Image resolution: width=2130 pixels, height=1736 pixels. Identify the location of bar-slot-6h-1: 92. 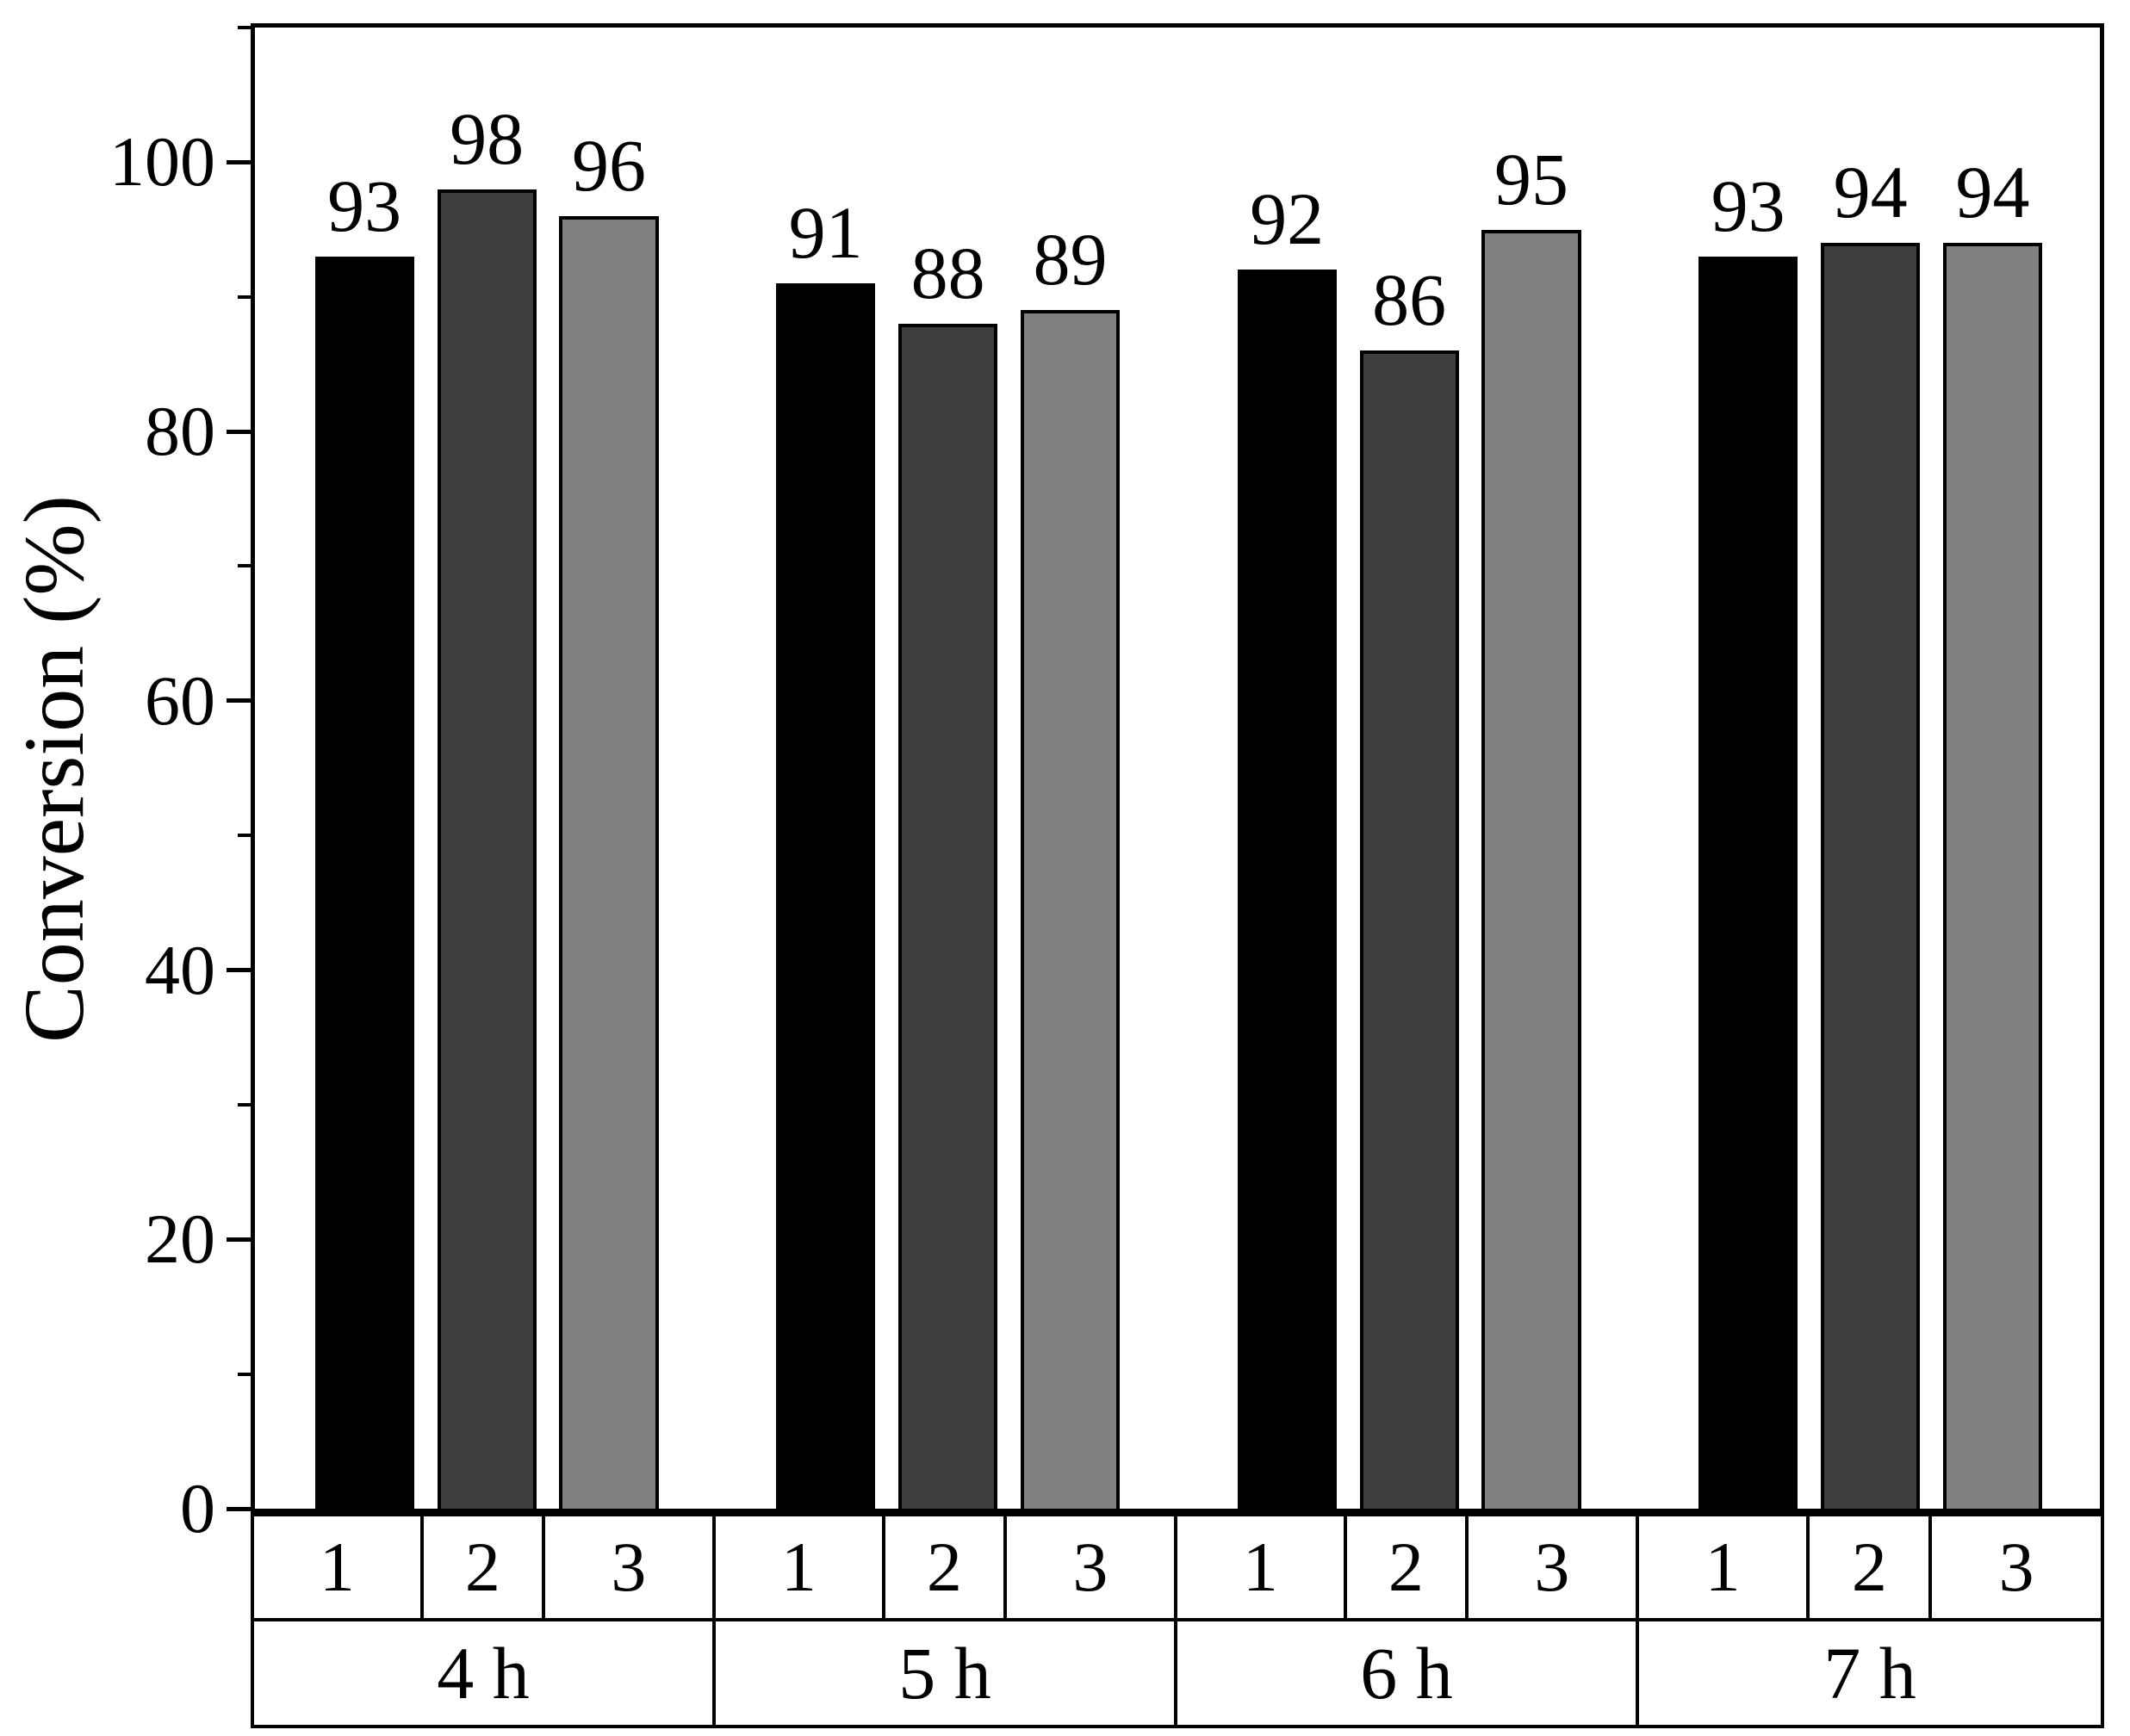
(1287, 769).